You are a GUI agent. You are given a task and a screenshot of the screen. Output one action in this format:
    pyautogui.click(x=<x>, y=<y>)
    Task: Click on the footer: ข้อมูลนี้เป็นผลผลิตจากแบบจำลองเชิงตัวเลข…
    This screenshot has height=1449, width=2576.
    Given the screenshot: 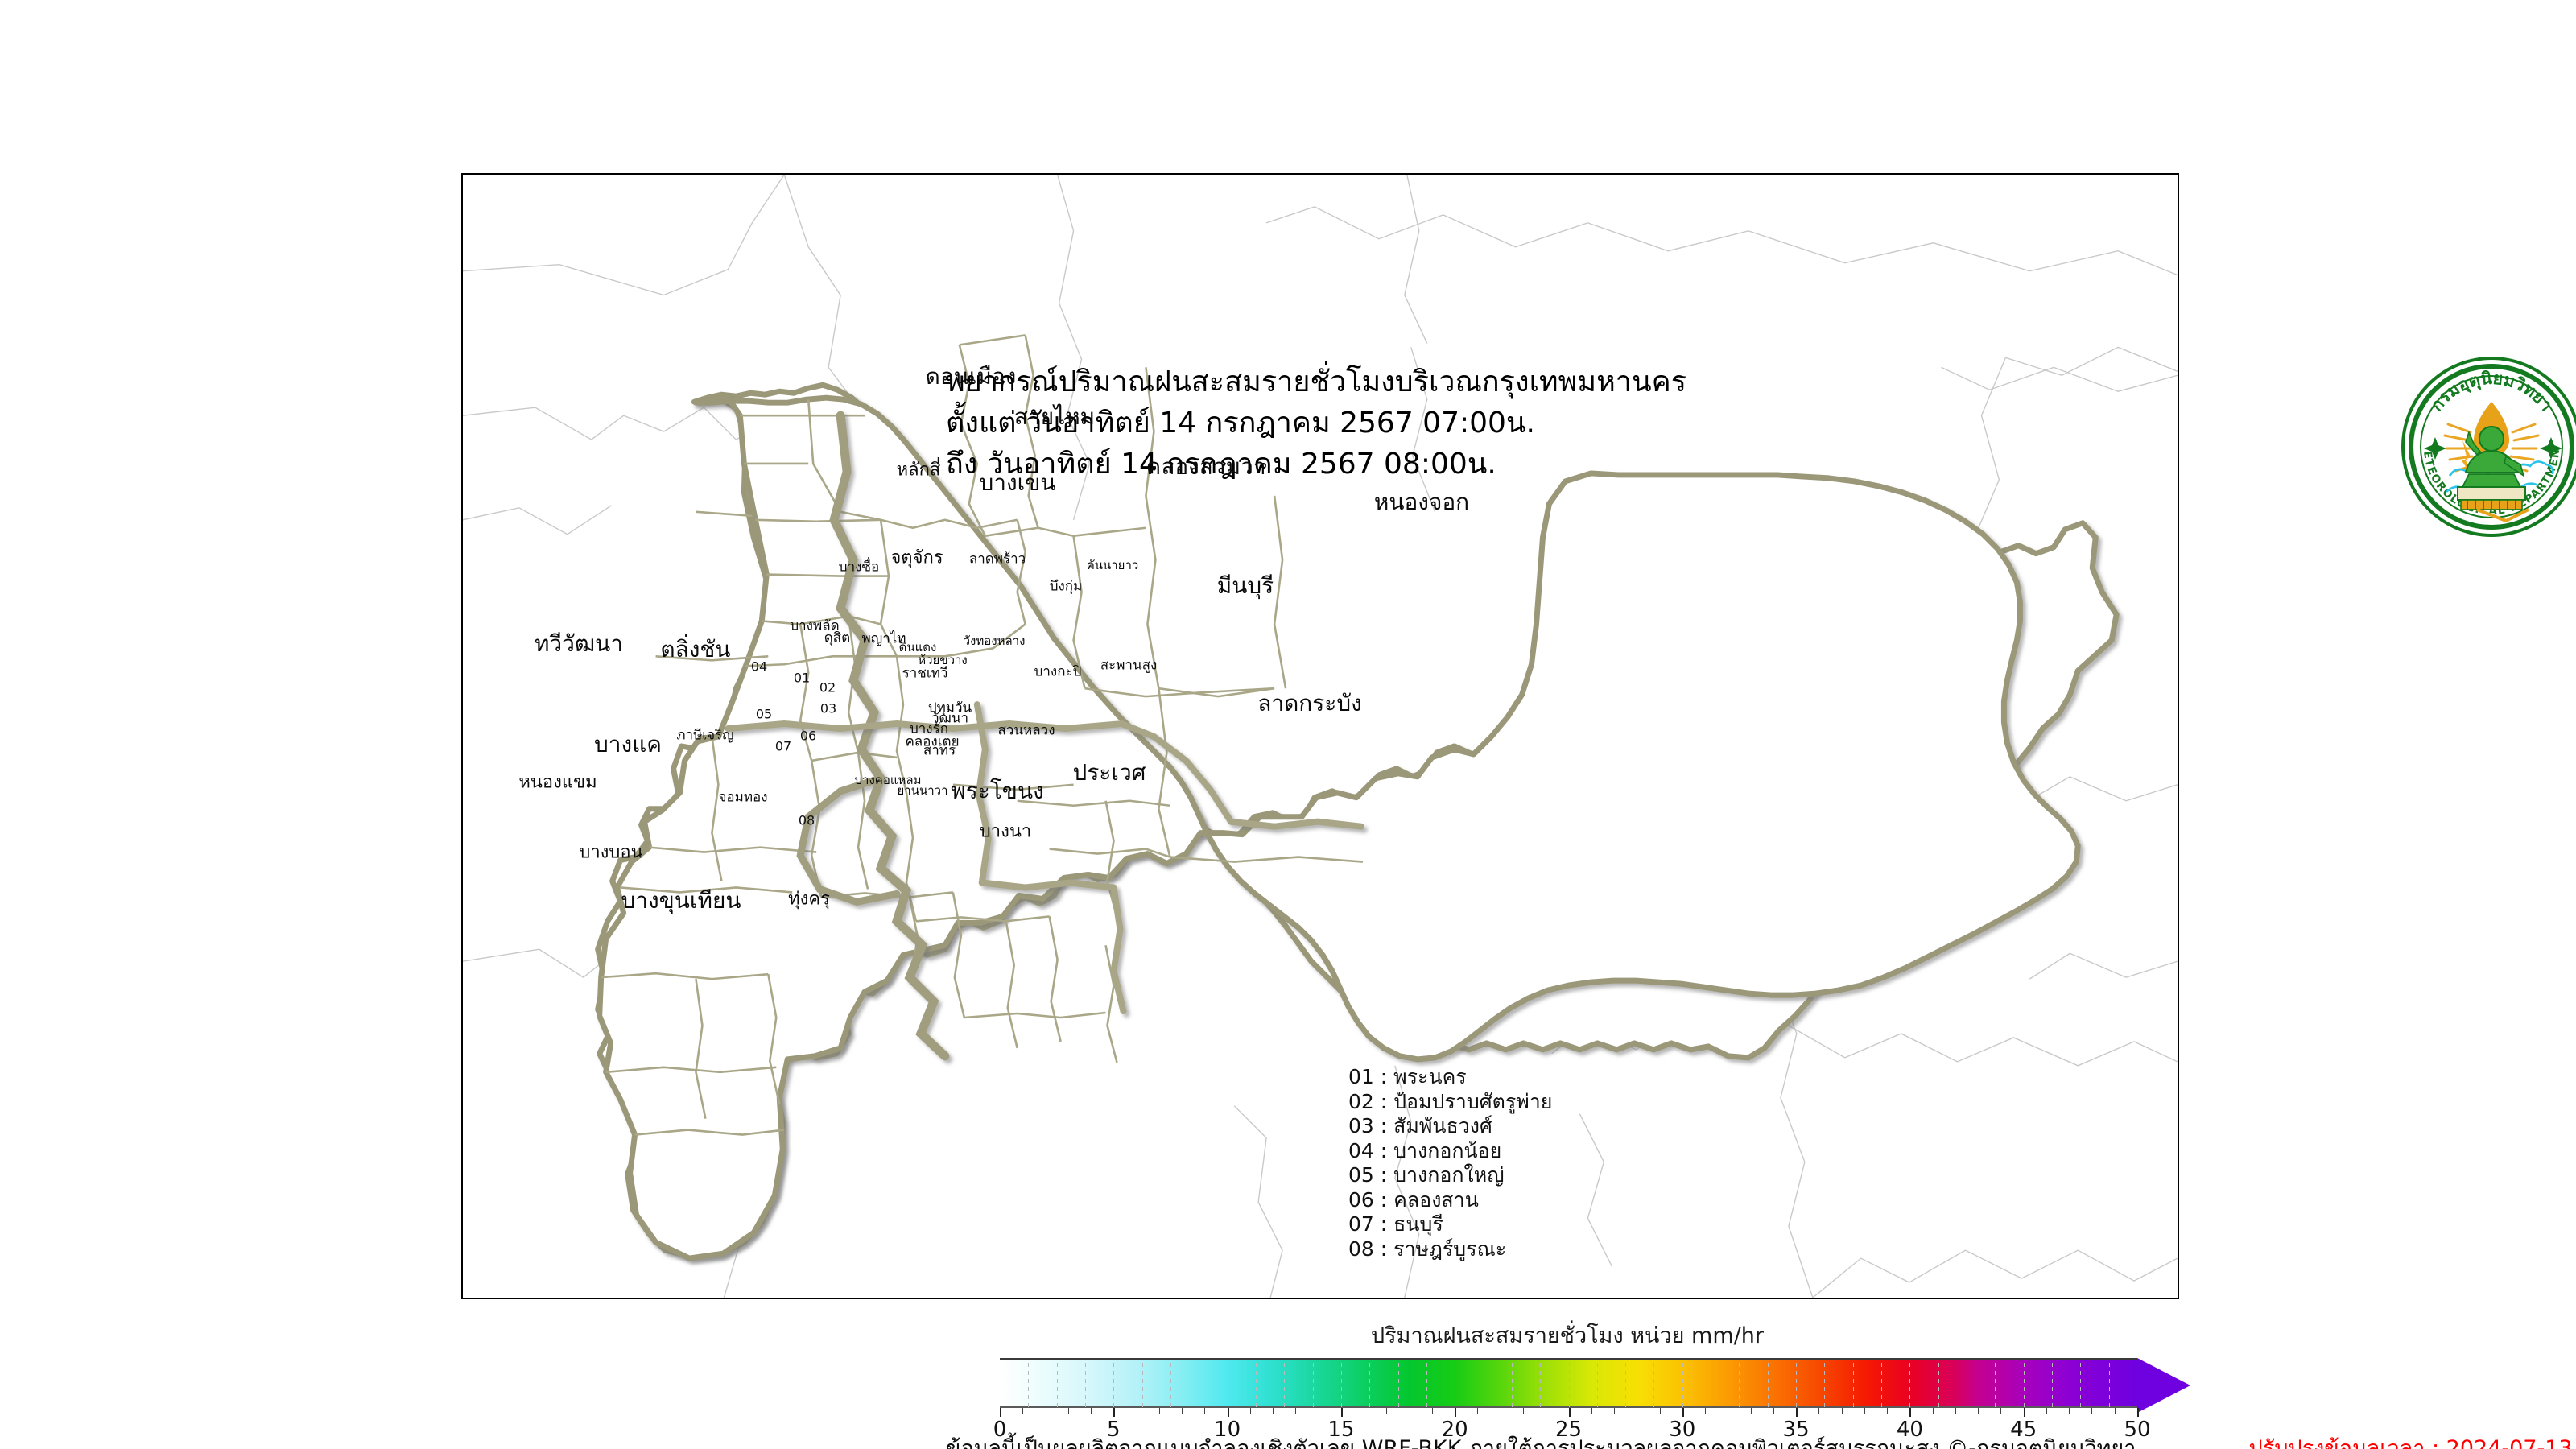 What is the action you would take?
    pyautogui.click(x=1761, y=1439)
    